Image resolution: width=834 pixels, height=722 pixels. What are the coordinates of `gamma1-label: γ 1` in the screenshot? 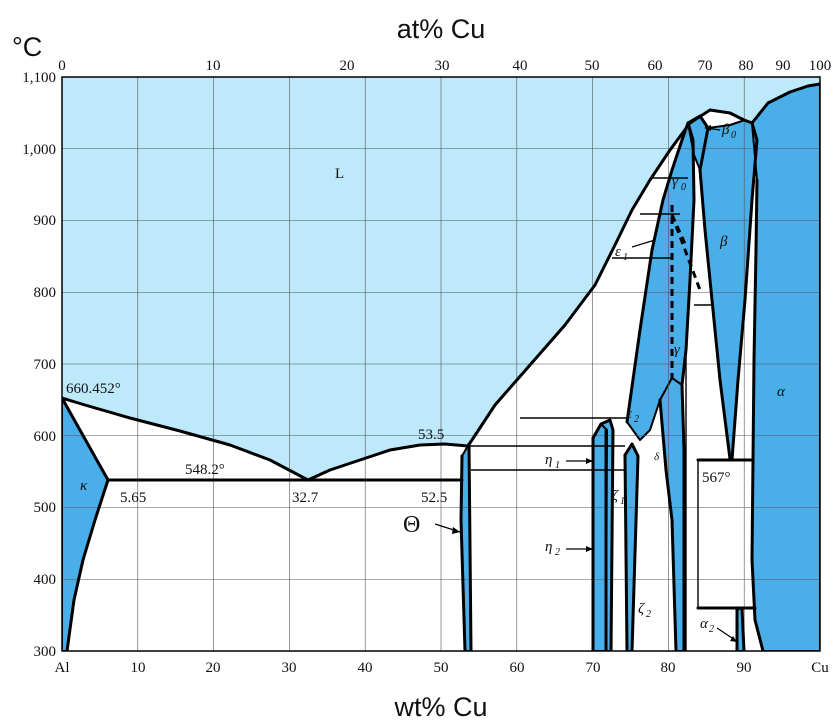 It's located at (681, 351).